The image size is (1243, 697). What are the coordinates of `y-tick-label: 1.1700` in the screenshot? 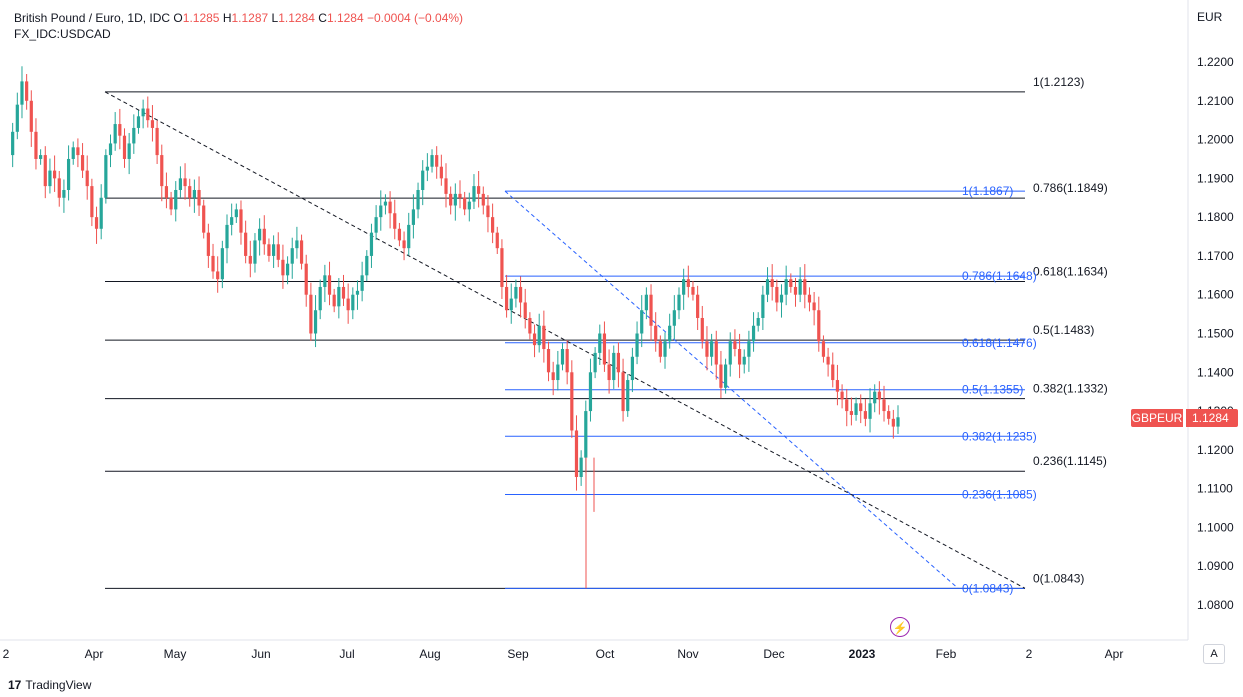 It's located at (1215, 256).